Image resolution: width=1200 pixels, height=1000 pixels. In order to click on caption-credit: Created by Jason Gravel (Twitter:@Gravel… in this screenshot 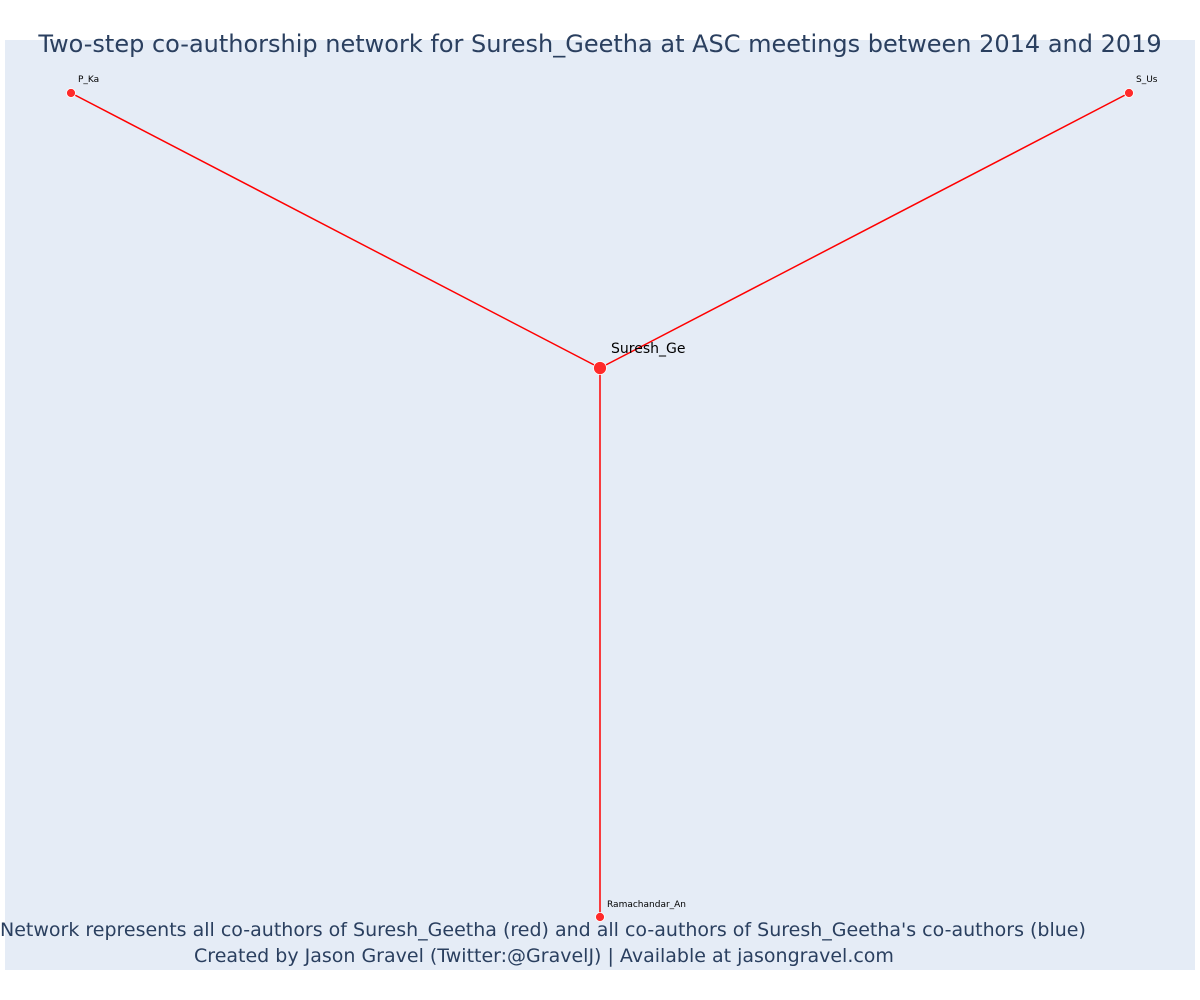, I will do `click(544, 956)`.